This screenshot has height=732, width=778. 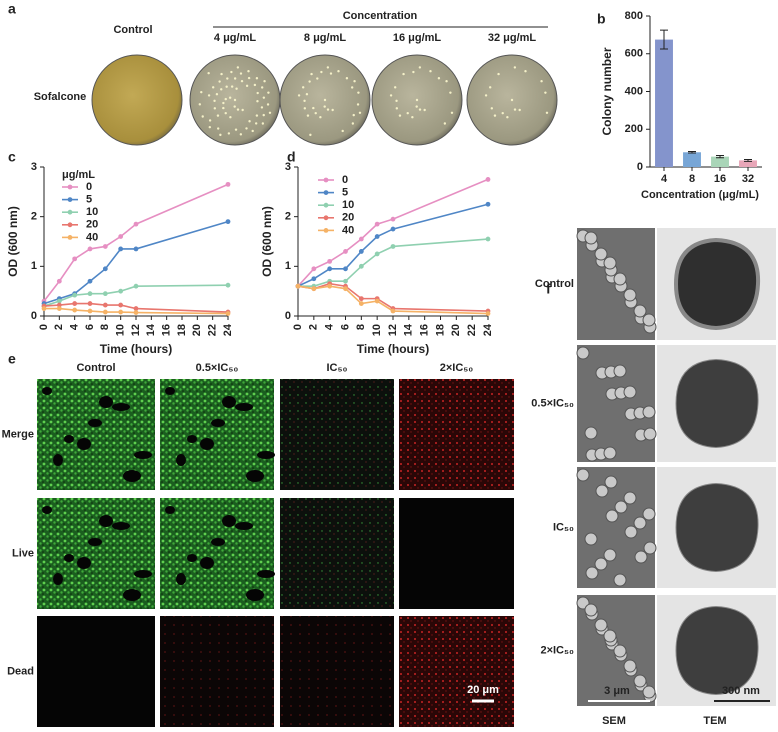 I want to click on x-tick-label: 12, so click(x=136, y=330).